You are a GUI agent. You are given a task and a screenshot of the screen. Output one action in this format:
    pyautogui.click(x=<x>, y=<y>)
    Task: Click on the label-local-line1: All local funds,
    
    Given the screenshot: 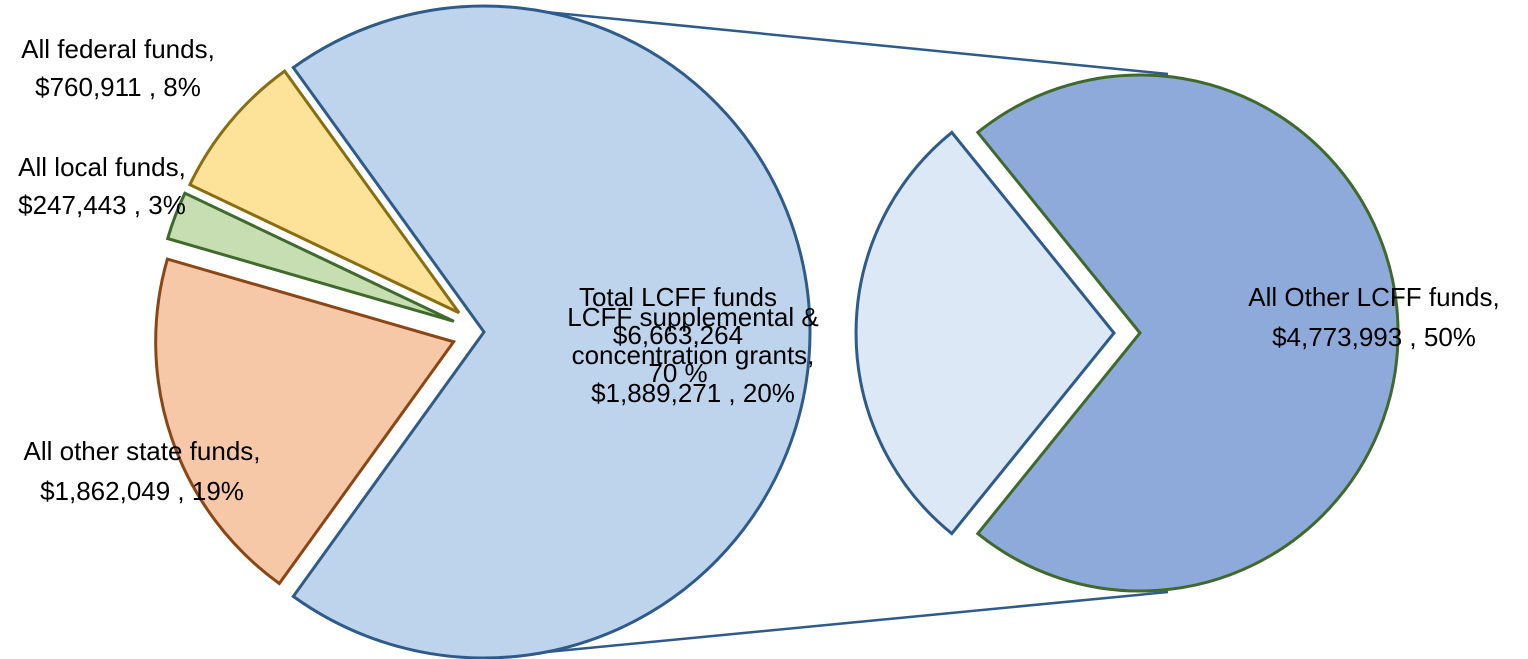 What is the action you would take?
    pyautogui.click(x=102, y=167)
    